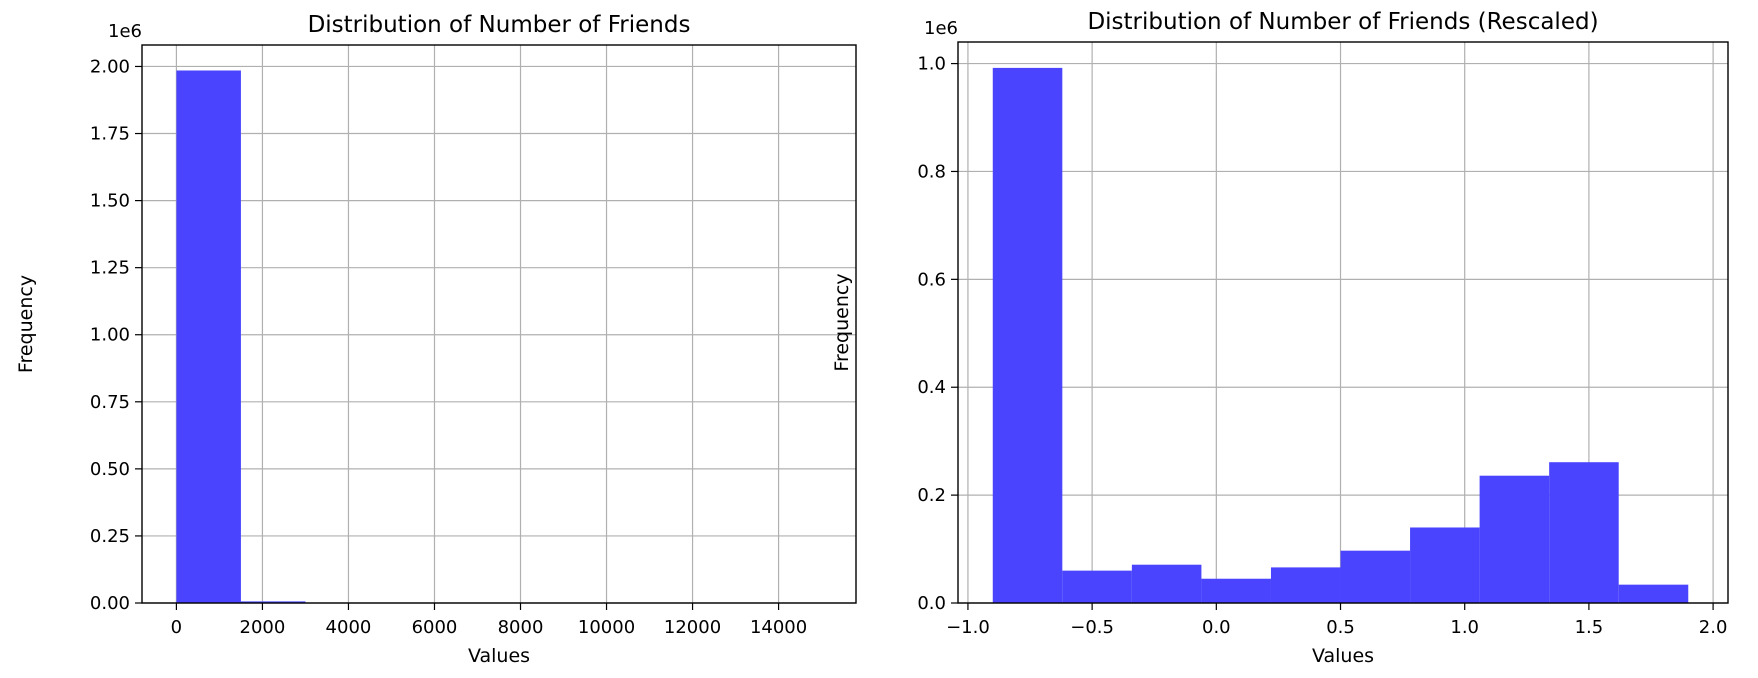 Image resolution: width=1758 pixels, height=678 pixels. I want to click on y-tick-label: 1.50, so click(110, 201).